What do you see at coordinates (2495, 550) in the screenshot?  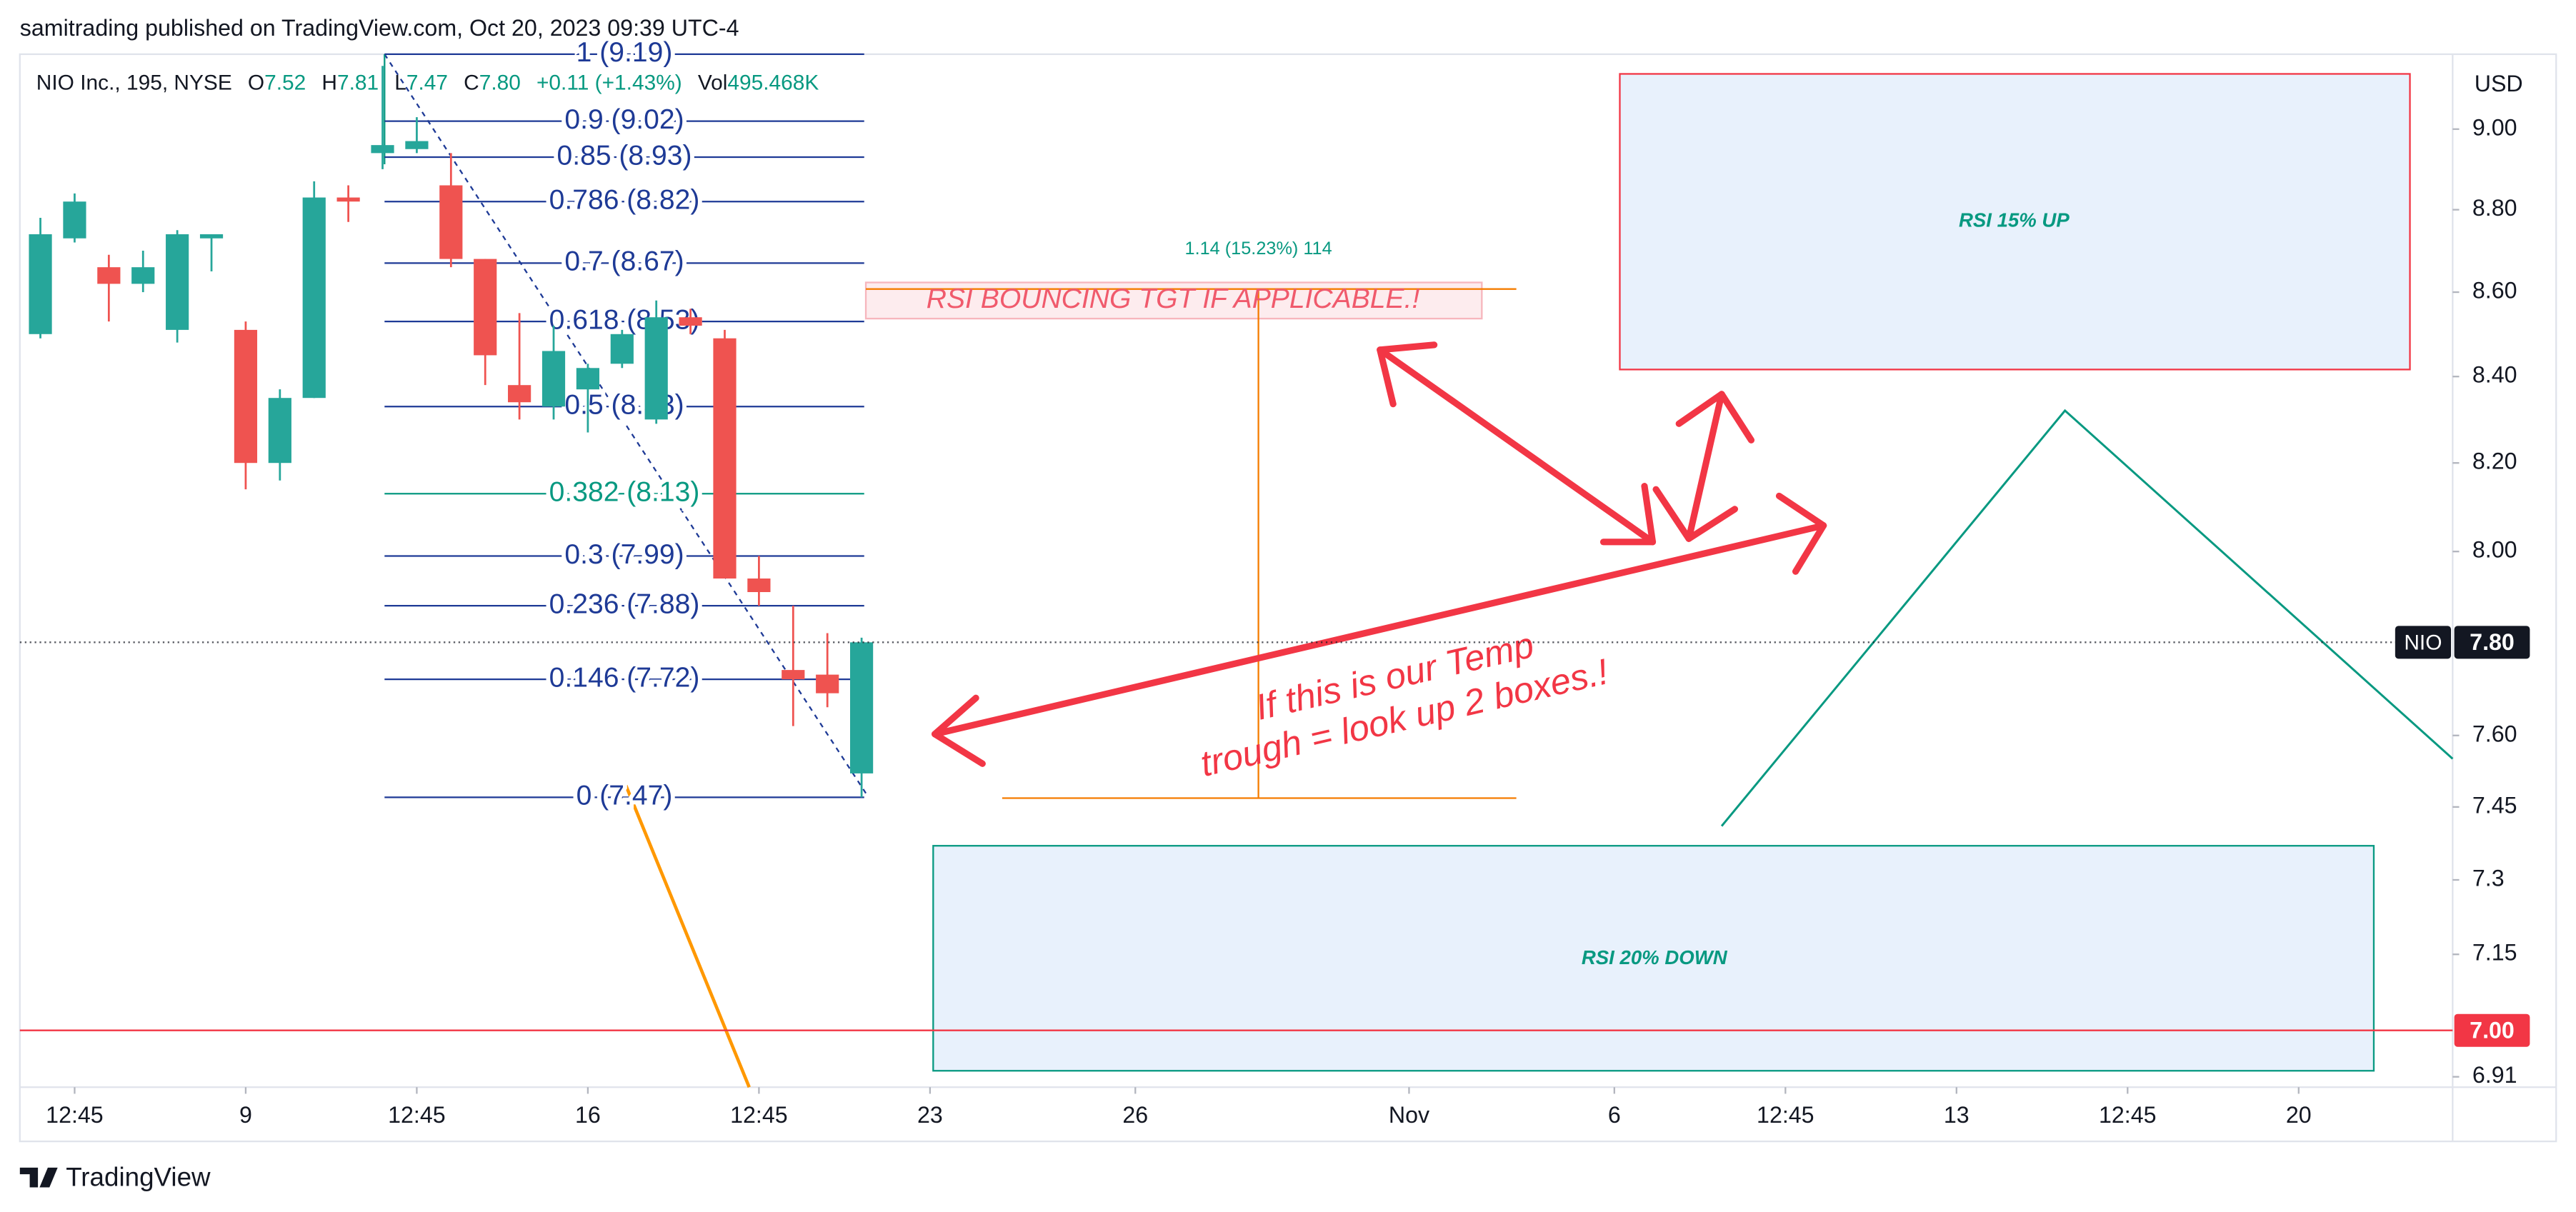 I see `y-tick-label: 8.00` at bounding box center [2495, 550].